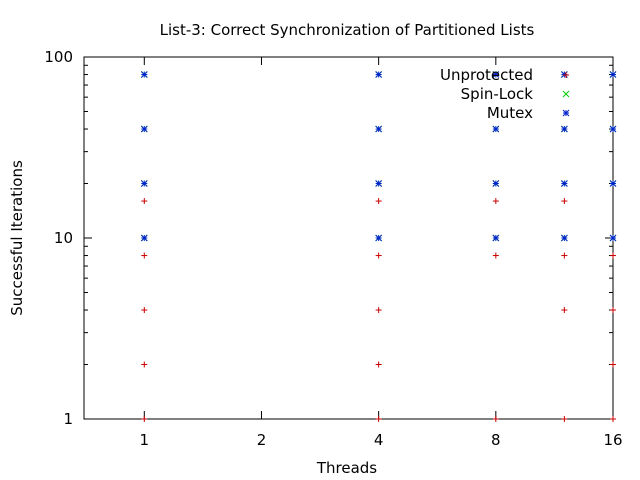 The width and height of the screenshot is (640, 480). What do you see at coordinates (496, 440) in the screenshot?
I see `x-tick-label: 8` at bounding box center [496, 440].